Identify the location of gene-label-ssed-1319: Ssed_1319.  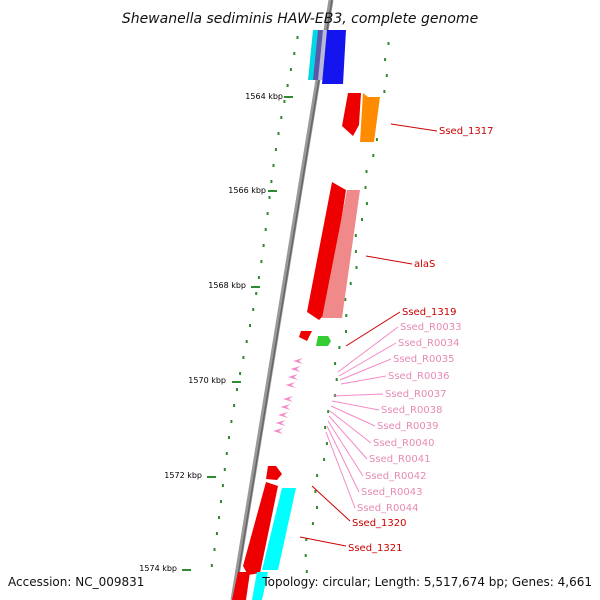
(429, 312).